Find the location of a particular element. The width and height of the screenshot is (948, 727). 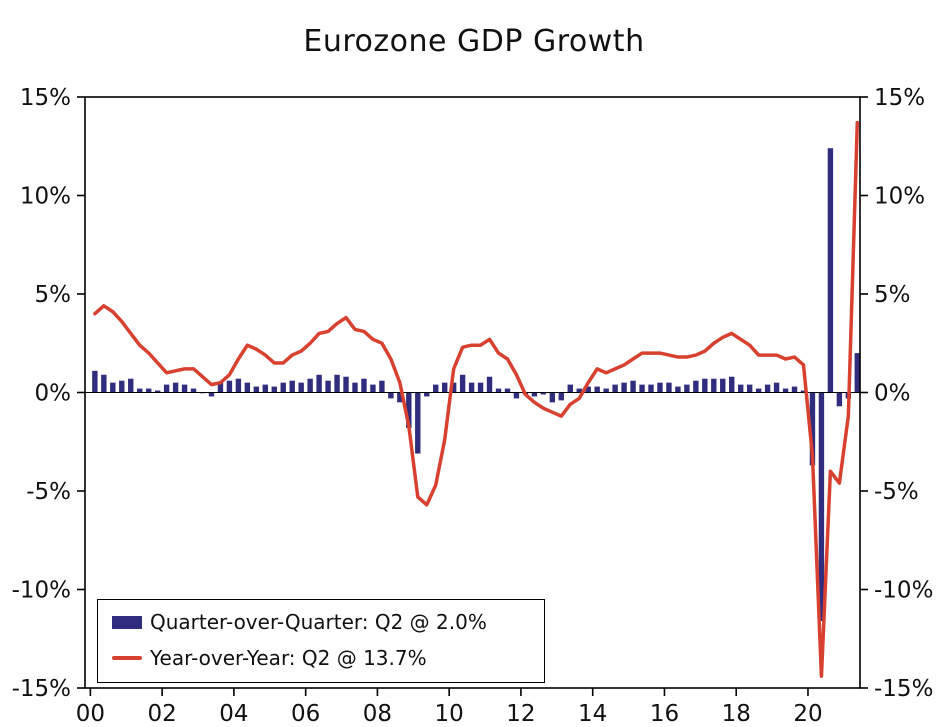

y-axis-label-left: 10% is located at coordinates (45, 197).